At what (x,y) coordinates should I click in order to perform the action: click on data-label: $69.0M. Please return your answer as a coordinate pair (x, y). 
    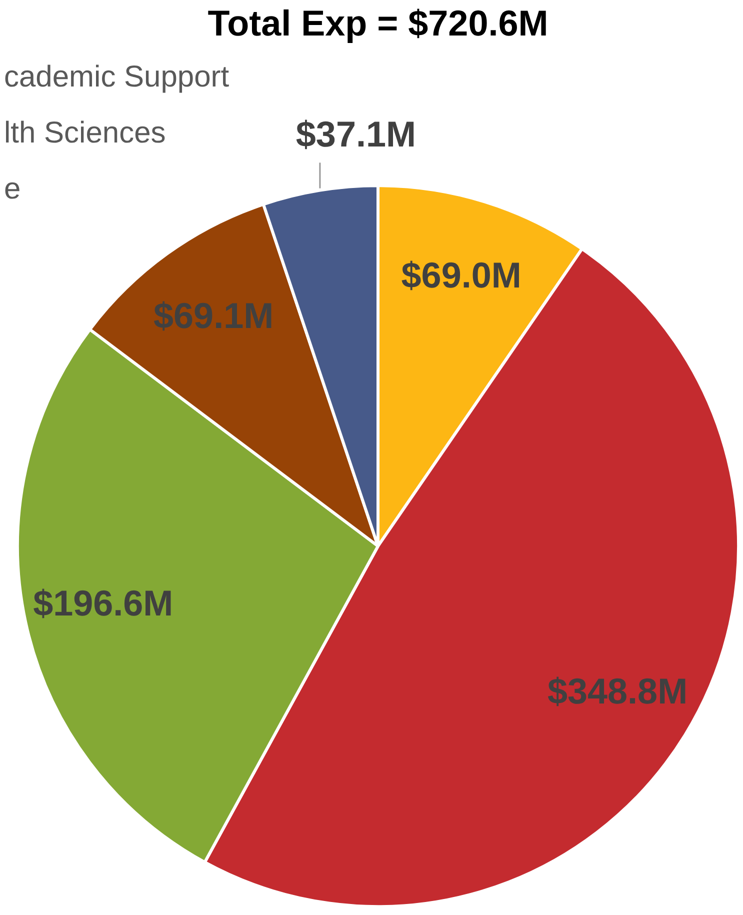
    Looking at the image, I should click on (461, 275).